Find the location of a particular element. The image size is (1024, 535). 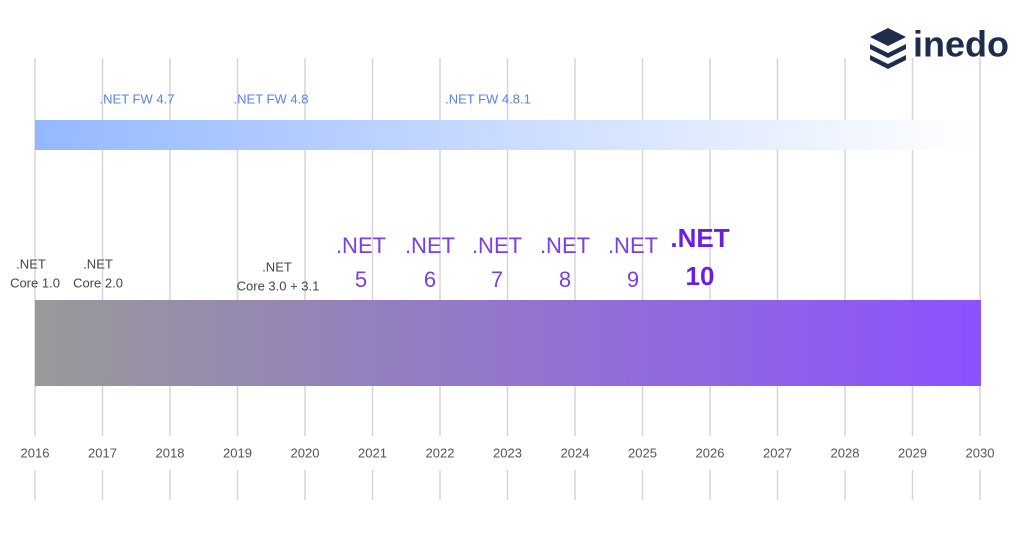

year-label: 2019 is located at coordinates (237, 452).